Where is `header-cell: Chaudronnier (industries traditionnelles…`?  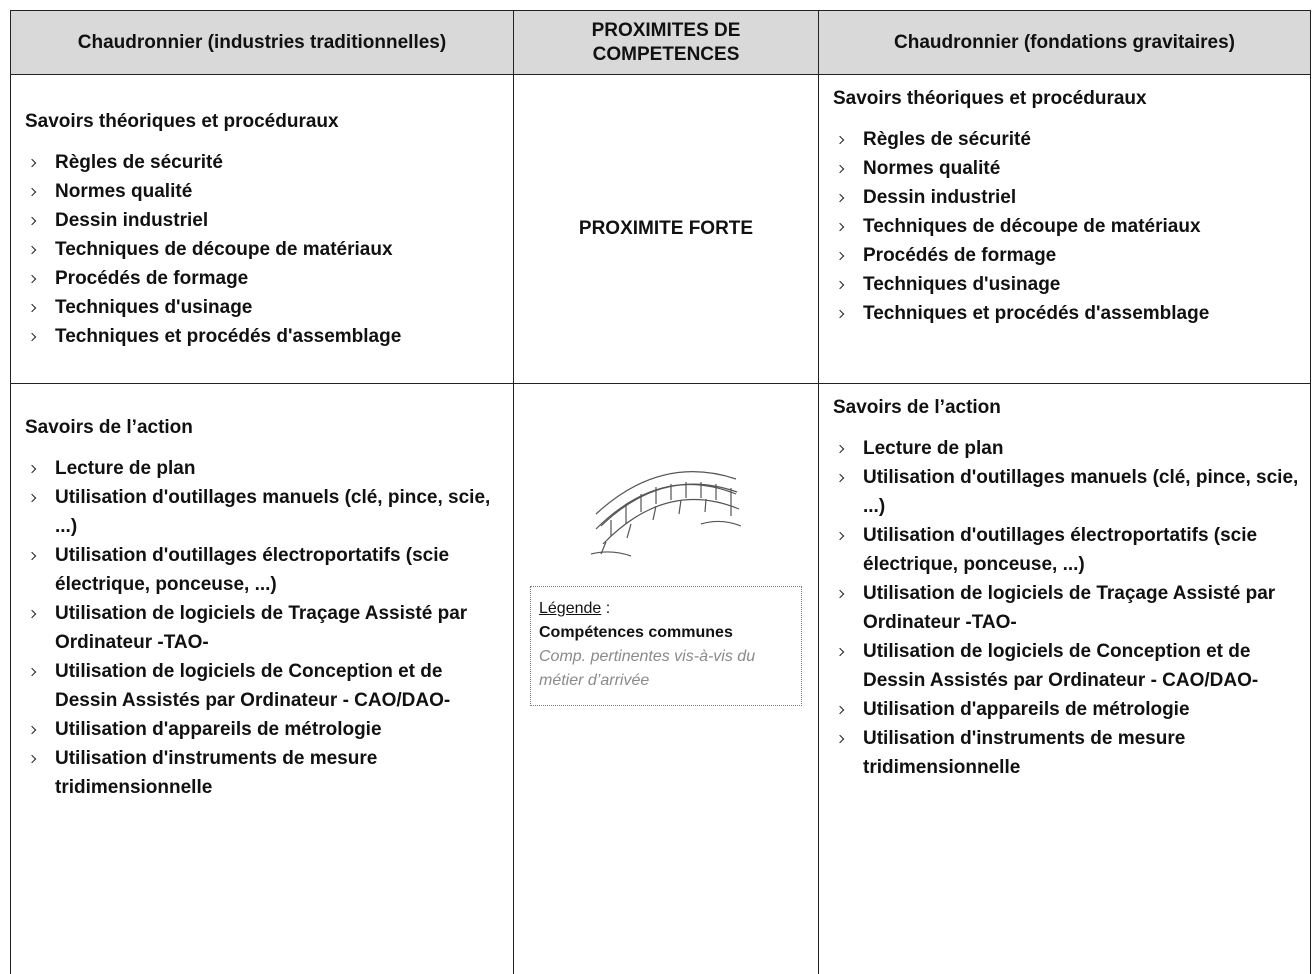 header-cell: Chaudronnier (industries traditionnelles… is located at coordinates (262, 43).